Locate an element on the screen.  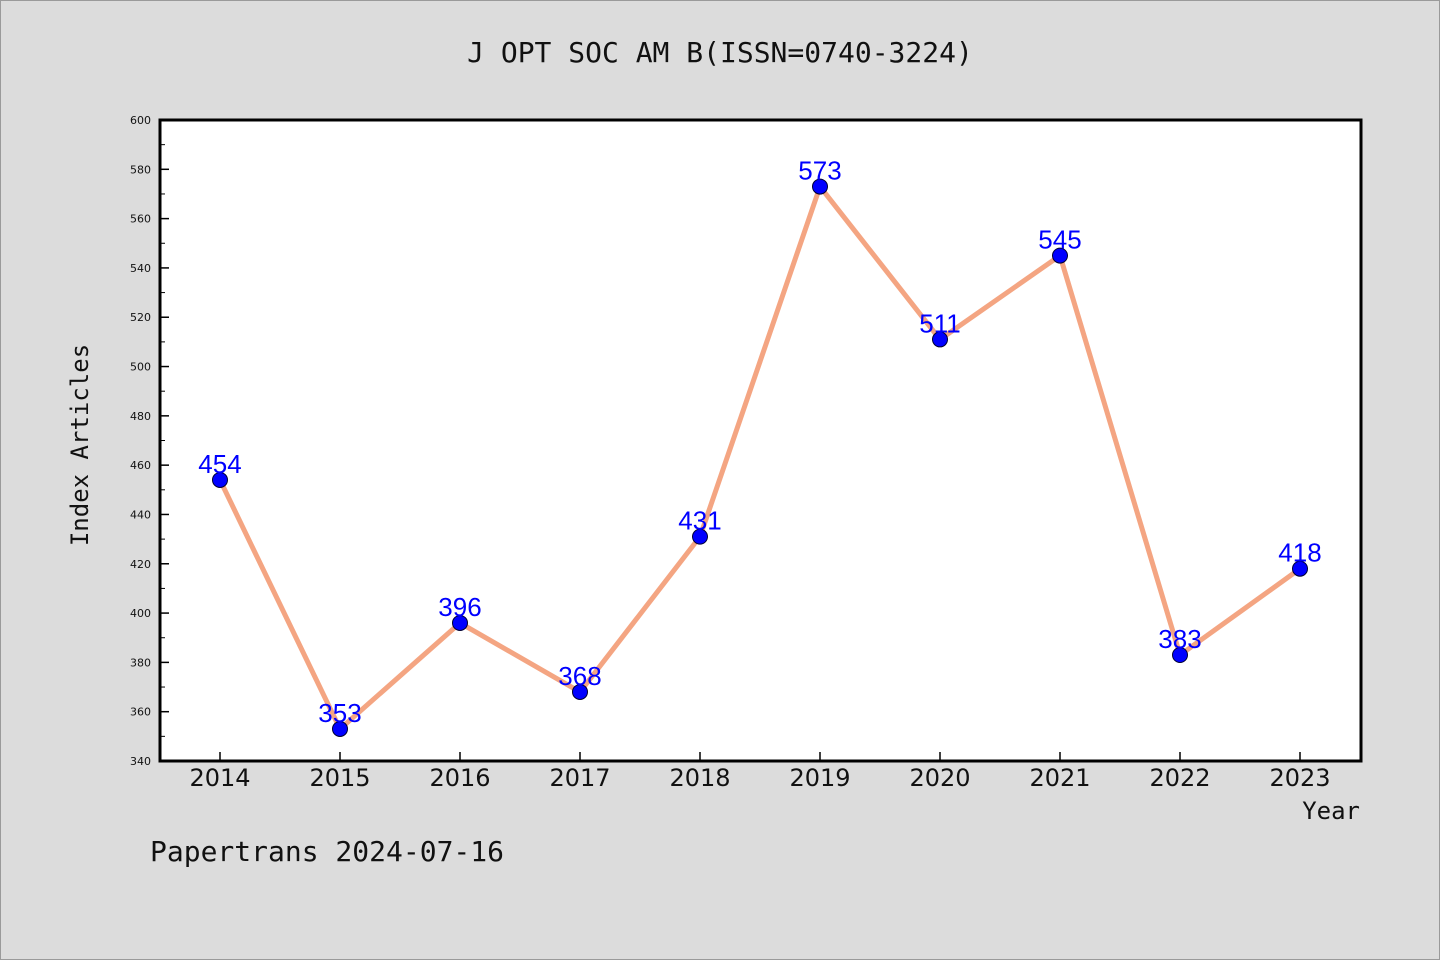
y-tick-label: 360 is located at coordinates (140, 712).